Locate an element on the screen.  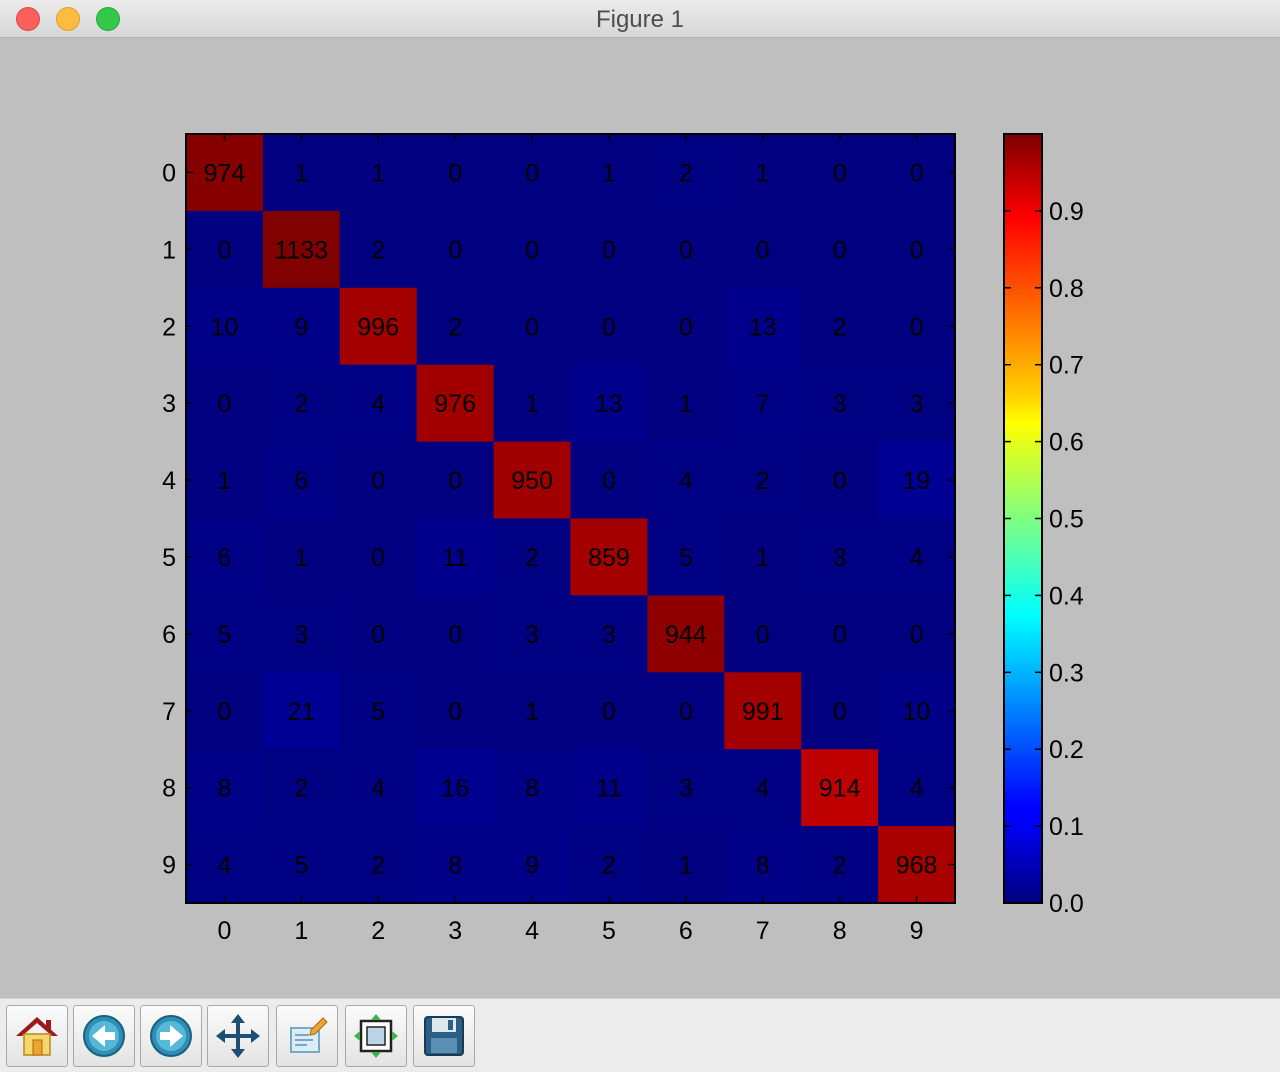
cell-value-label: 914 is located at coordinates (840, 789).